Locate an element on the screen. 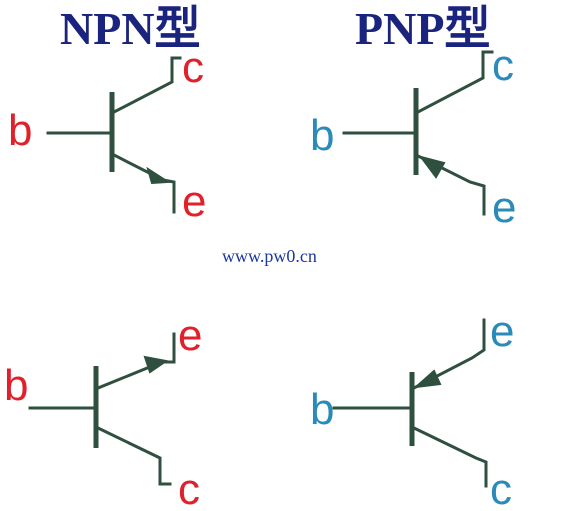 This screenshot has height=511, width=572. pnp-top-collector-label: c is located at coordinates (503, 65).